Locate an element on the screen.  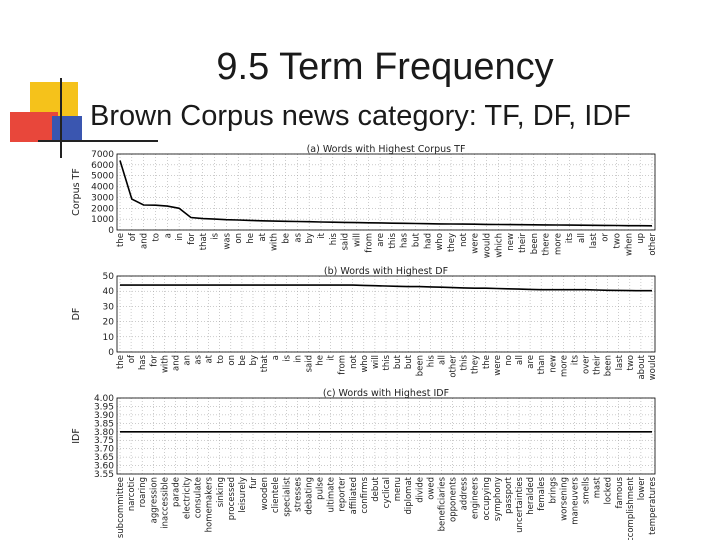
x-tick-label: sinking is located at coordinates (221, 492).